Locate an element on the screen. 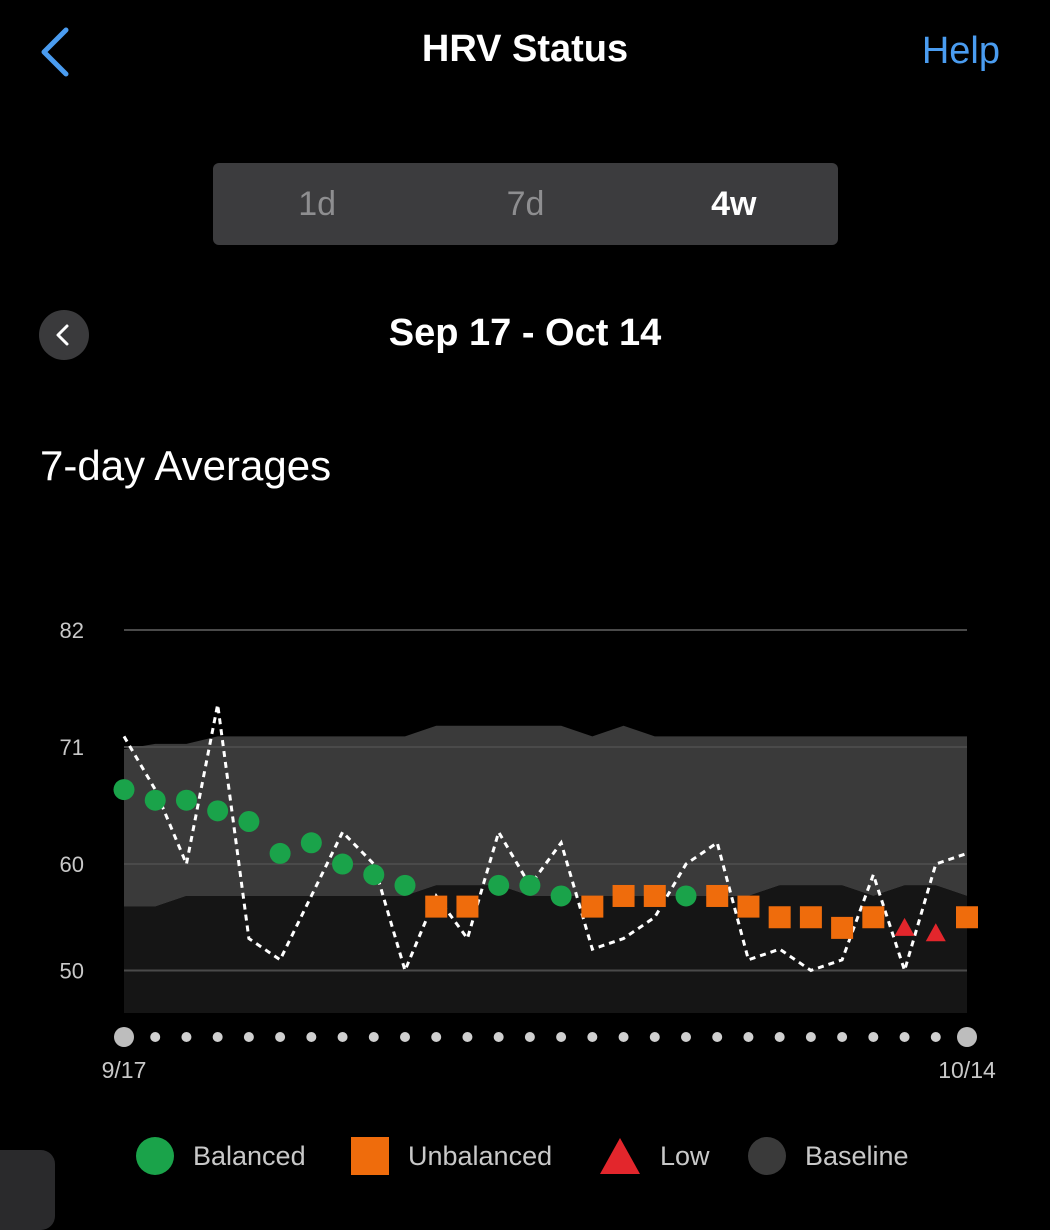  period-selector: 1d 7d 4w is located at coordinates (525, 204).